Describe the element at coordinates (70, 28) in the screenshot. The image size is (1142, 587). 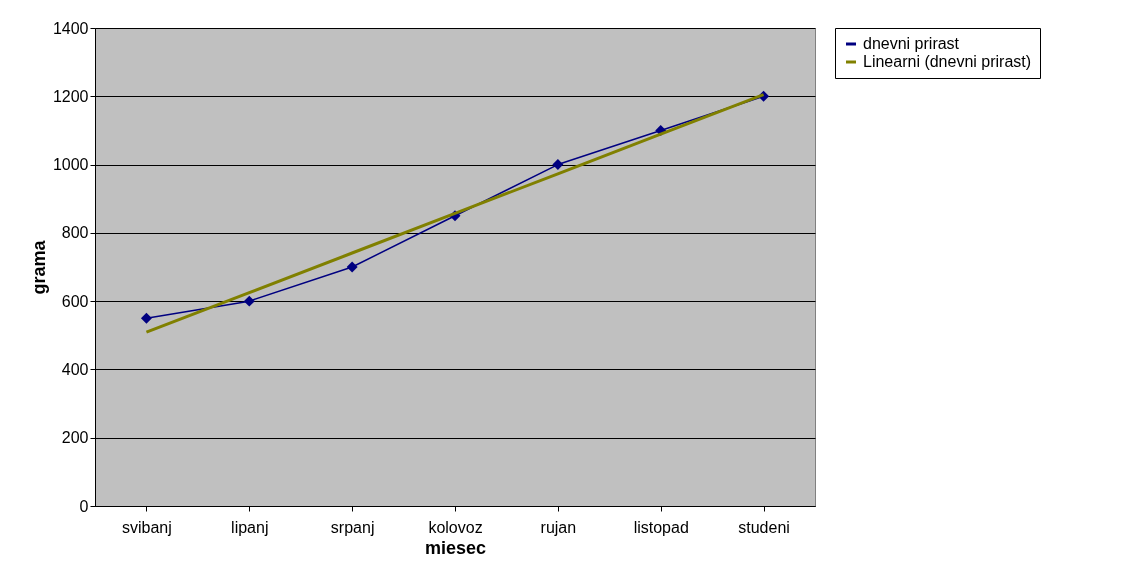
I see `y-tick-label: 1400` at that location.